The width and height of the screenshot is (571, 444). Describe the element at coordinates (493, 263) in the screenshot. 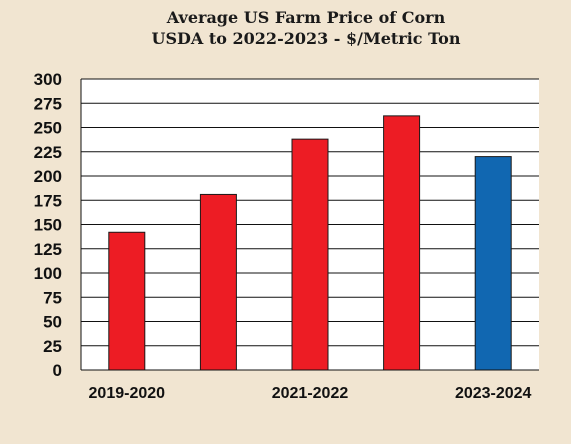

I see `bar-2023-2024` at that location.